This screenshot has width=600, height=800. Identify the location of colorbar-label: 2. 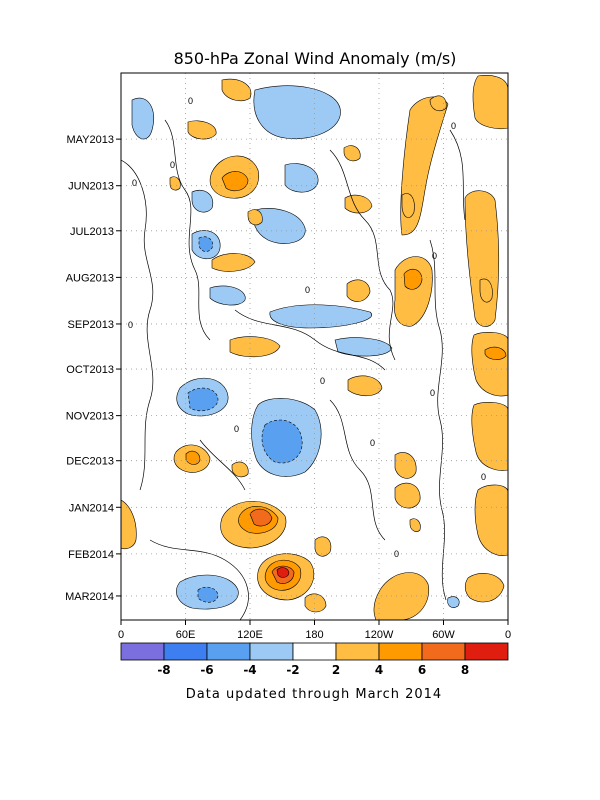
(336, 670).